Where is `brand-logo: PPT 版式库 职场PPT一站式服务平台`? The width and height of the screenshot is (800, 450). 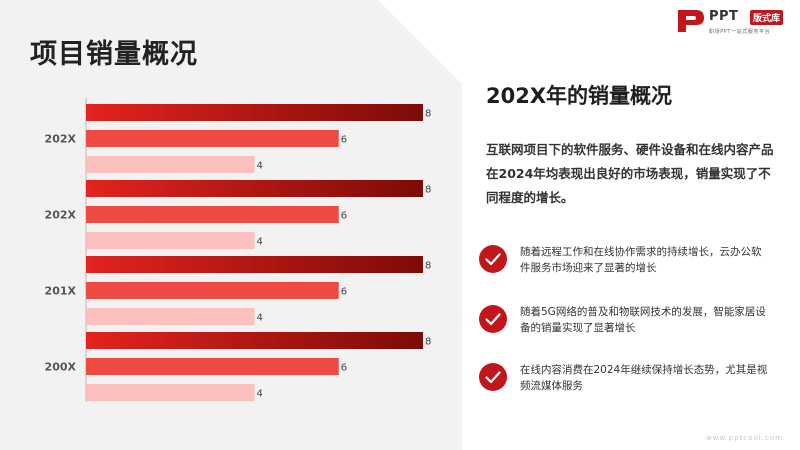 brand-logo: PPT 版式库 职场PPT一站式服务平台 is located at coordinates (736, 21).